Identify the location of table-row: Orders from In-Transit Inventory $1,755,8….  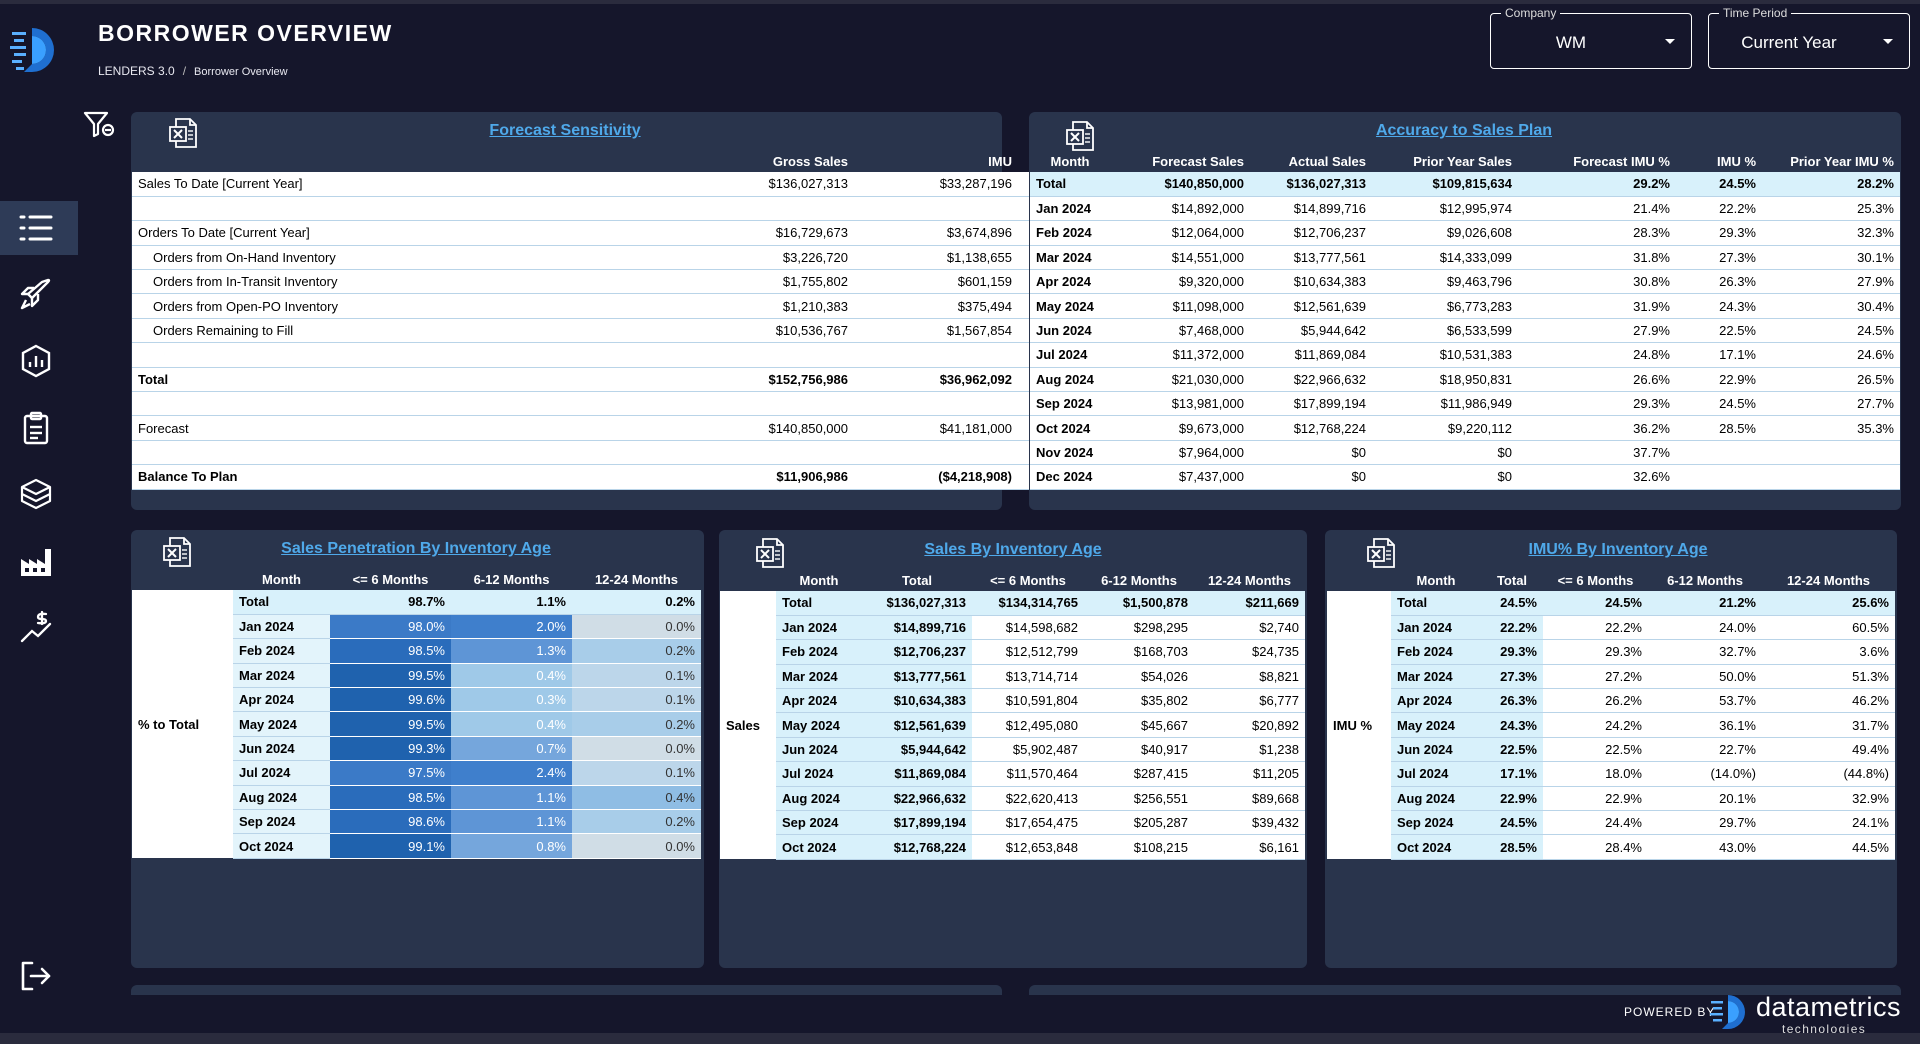
(622, 282).